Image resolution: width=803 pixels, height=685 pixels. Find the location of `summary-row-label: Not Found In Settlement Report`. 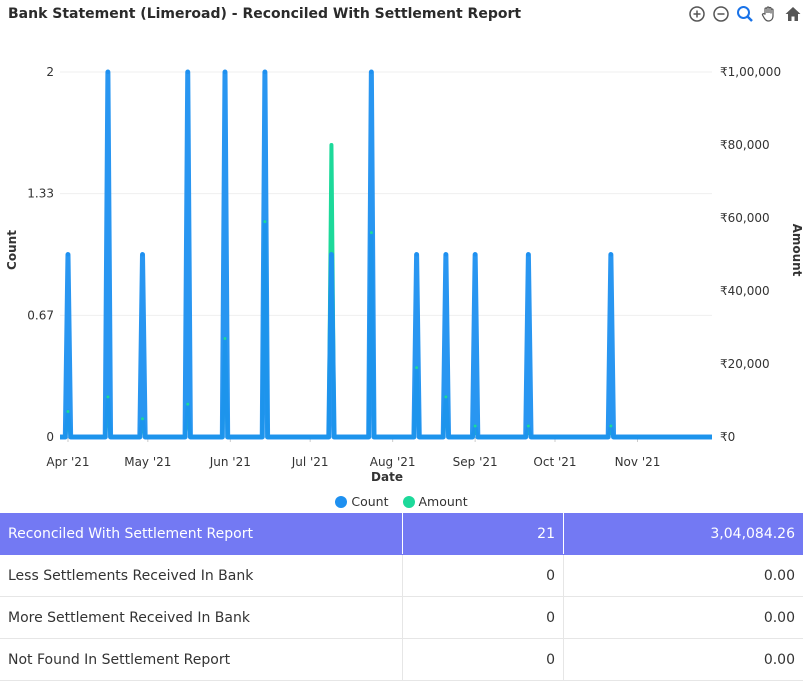

summary-row-label: Not Found In Settlement Report is located at coordinates (201, 659).